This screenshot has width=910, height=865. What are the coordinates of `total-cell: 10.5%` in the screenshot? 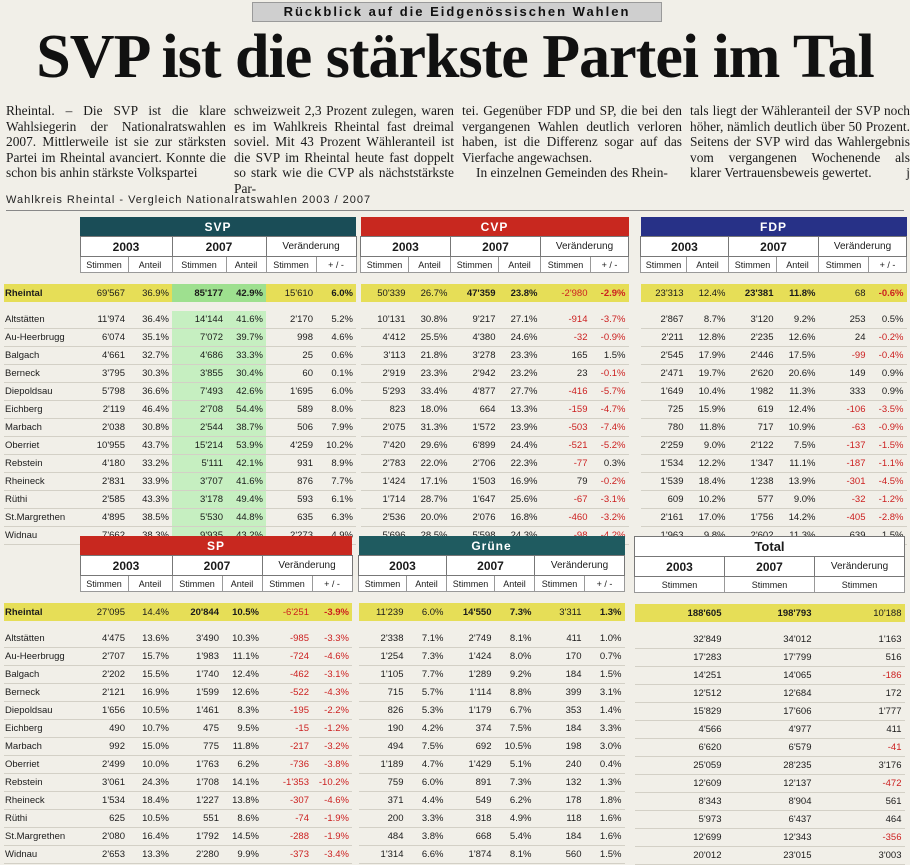 It's located at (242, 612).